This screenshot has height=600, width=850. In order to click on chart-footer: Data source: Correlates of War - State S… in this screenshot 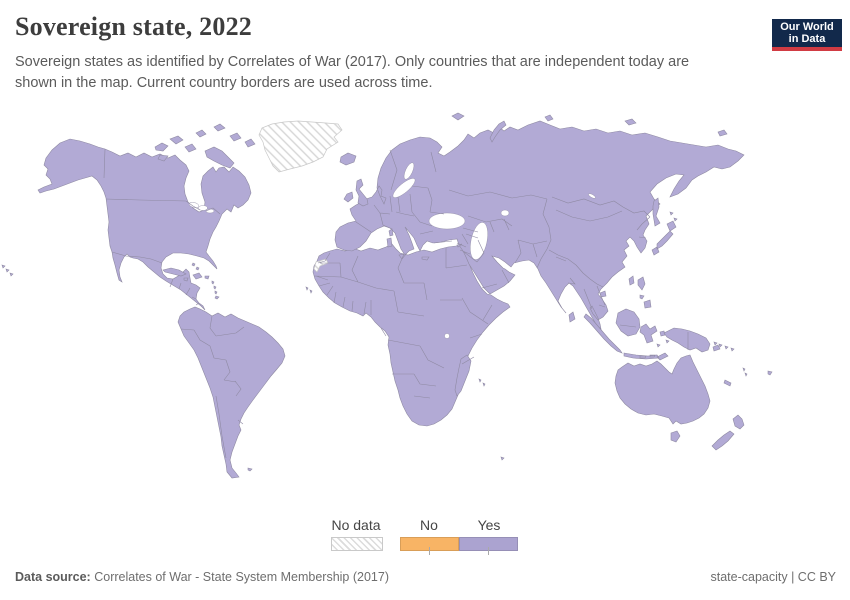, I will do `click(425, 577)`.